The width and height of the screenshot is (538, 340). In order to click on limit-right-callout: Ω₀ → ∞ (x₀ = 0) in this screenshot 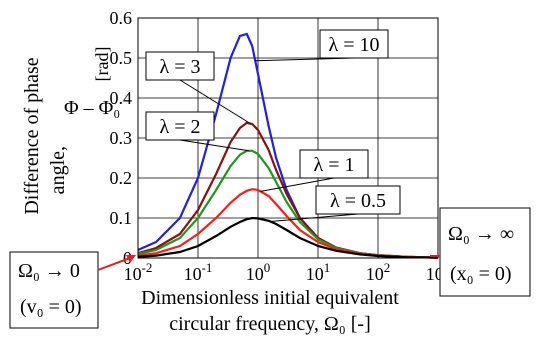, I will do `click(480, 252)`.